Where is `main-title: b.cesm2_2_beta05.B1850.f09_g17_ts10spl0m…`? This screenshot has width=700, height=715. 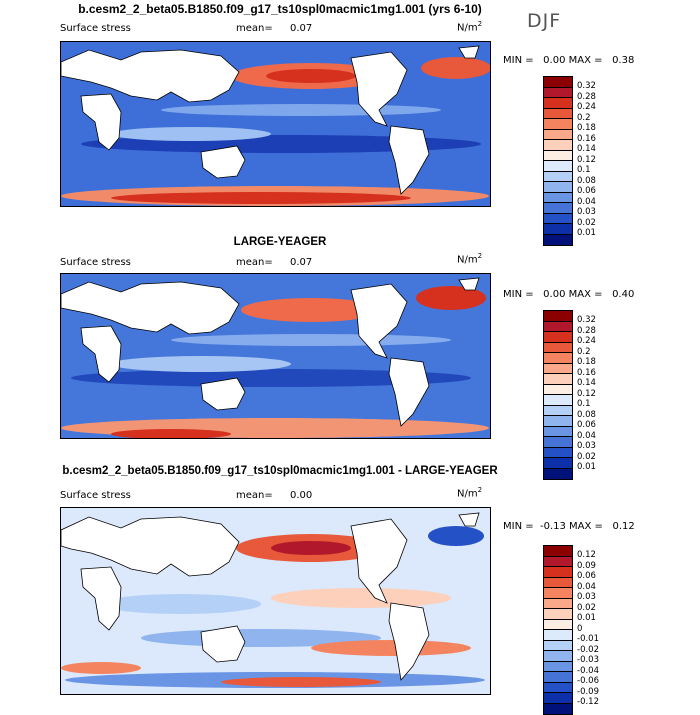 main-title: b.cesm2_2_beta05.B1850.f09_g17_ts10spl0m… is located at coordinates (280, 9).